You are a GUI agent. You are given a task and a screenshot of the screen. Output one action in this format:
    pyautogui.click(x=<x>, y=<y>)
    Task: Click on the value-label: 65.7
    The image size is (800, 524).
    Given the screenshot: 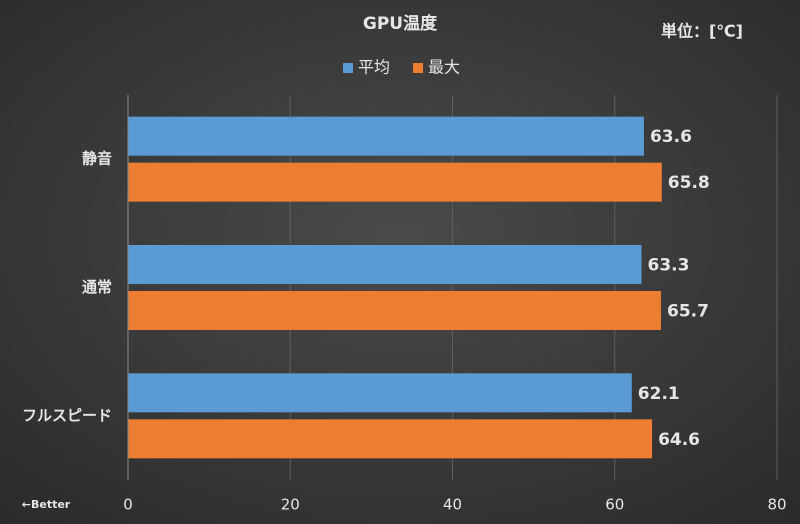 What is the action you would take?
    pyautogui.click(x=688, y=312)
    